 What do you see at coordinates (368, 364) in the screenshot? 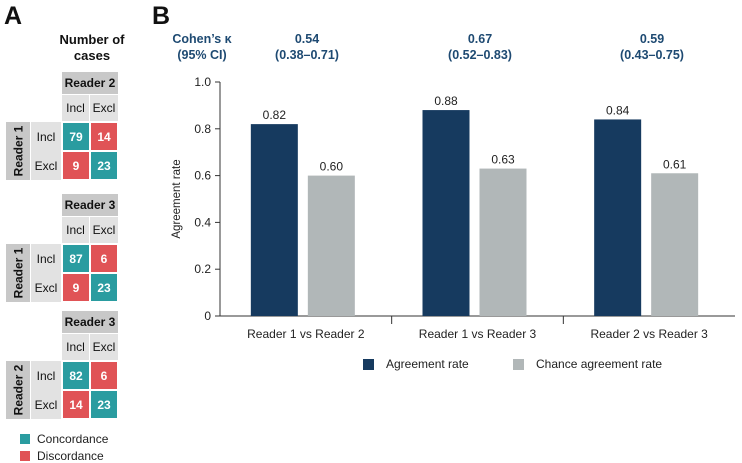
I see `agreement-rate-swatch` at bounding box center [368, 364].